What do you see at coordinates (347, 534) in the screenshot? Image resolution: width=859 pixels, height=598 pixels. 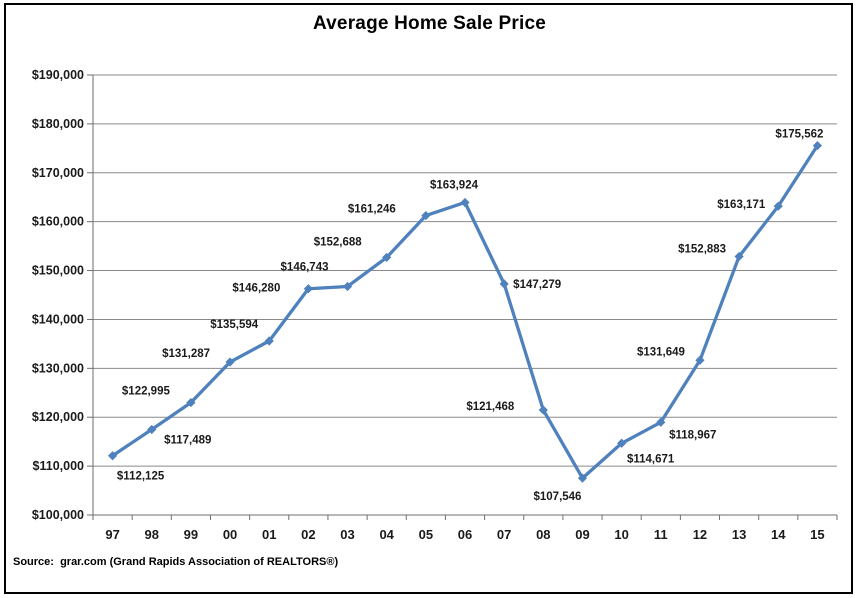 I see `x-tick-label: 03` at bounding box center [347, 534].